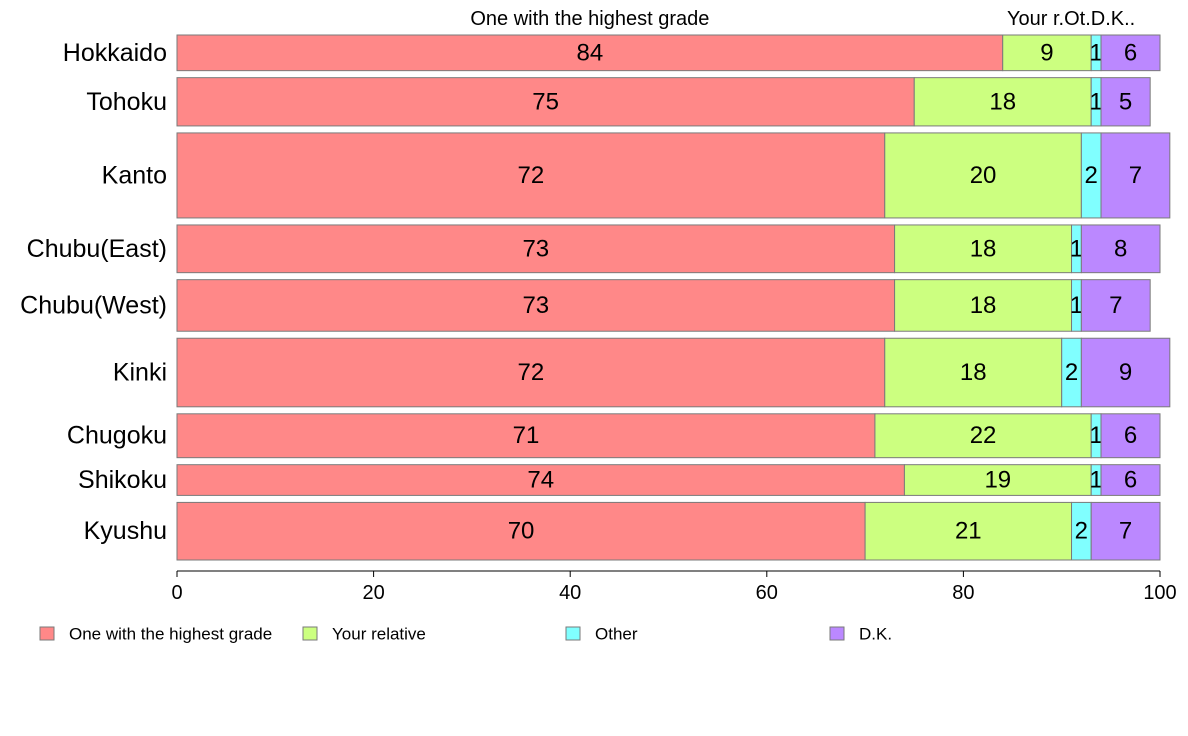  What do you see at coordinates (968, 531) in the screenshot?
I see `data-label: 21` at bounding box center [968, 531].